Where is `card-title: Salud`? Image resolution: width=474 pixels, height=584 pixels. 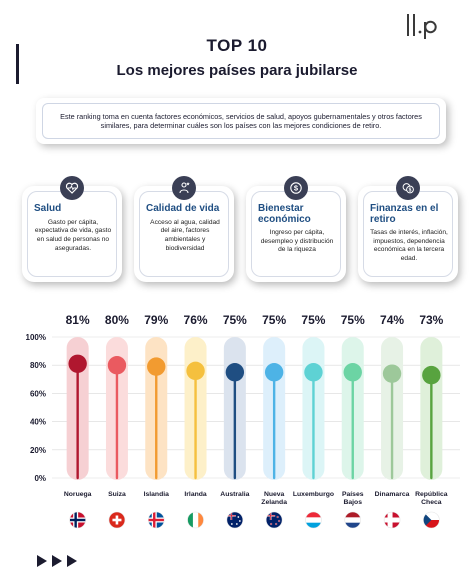 card-title: Salud is located at coordinates (48, 208).